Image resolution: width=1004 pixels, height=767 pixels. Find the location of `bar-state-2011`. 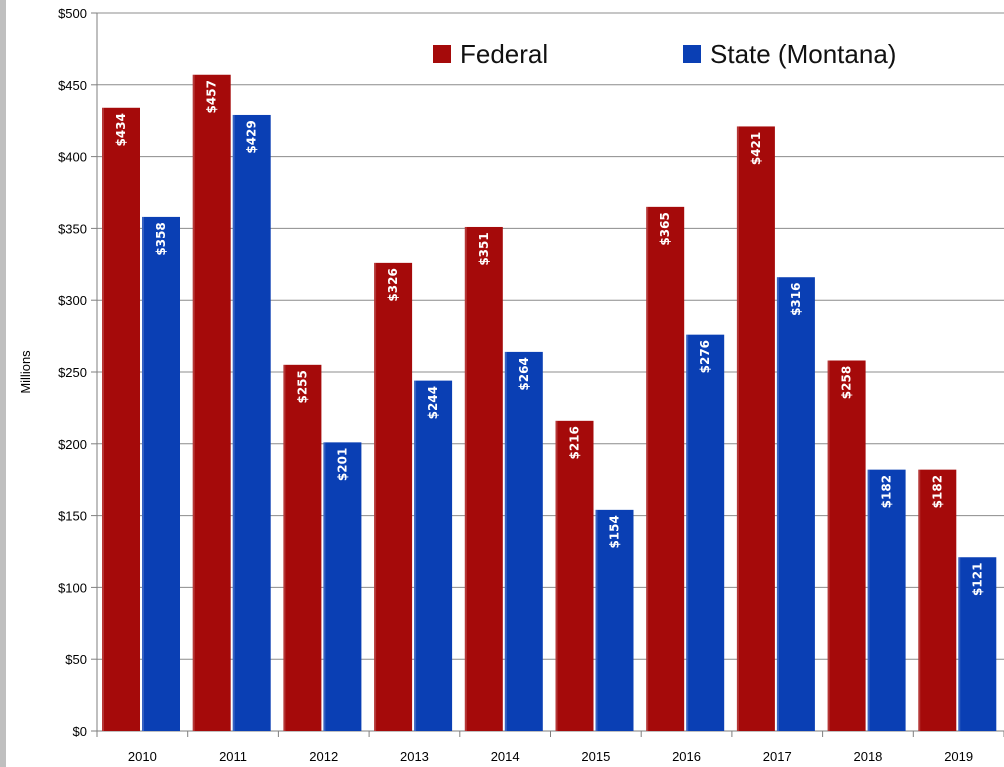

bar-state-2011 is located at coordinates (251, 423).